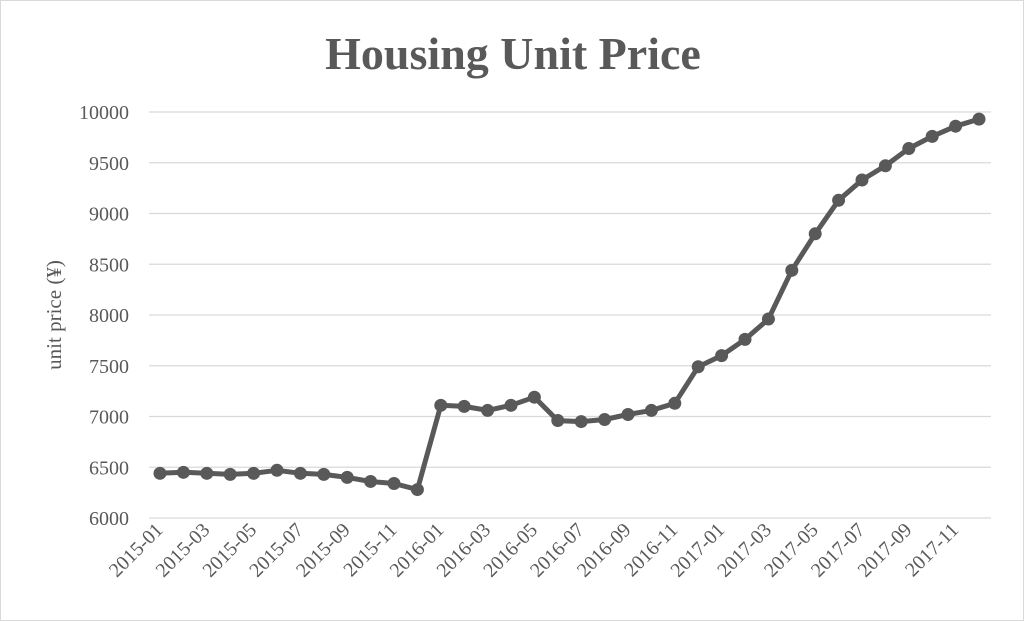 Image resolution: width=1024 pixels, height=621 pixels. I want to click on x-tick-label: 2017-11, so click(932, 550).